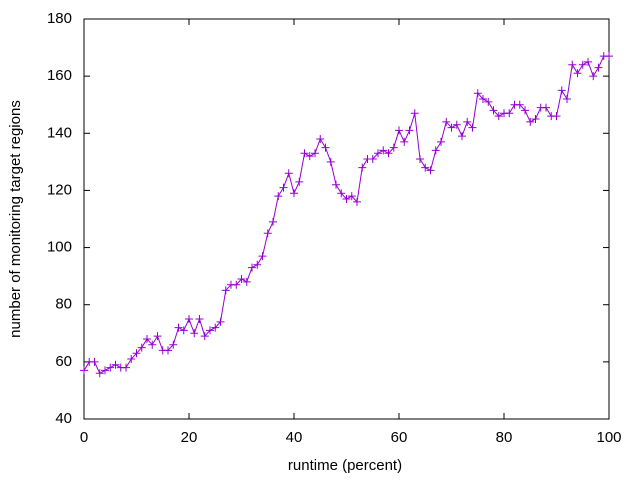  Describe the element at coordinates (63, 304) in the screenshot. I see `y-tick-label: 80` at that location.